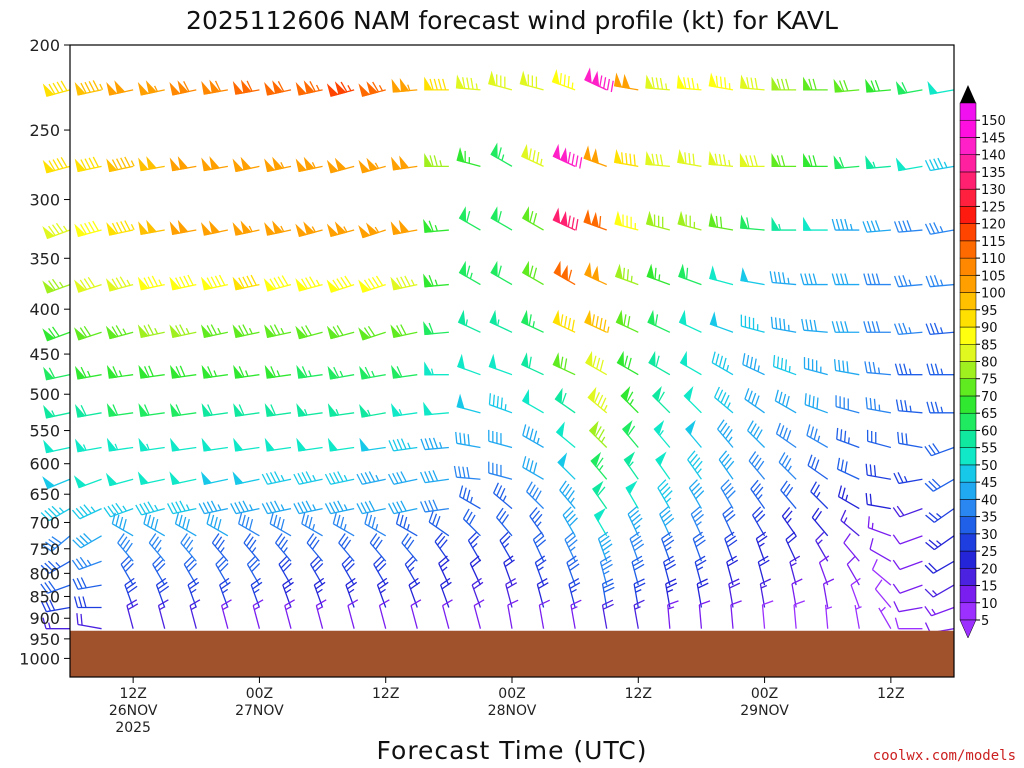 The width and height of the screenshot is (1024, 768). Describe the element at coordinates (511, 694) in the screenshot. I see `x-tick-label: 00Z` at that location.